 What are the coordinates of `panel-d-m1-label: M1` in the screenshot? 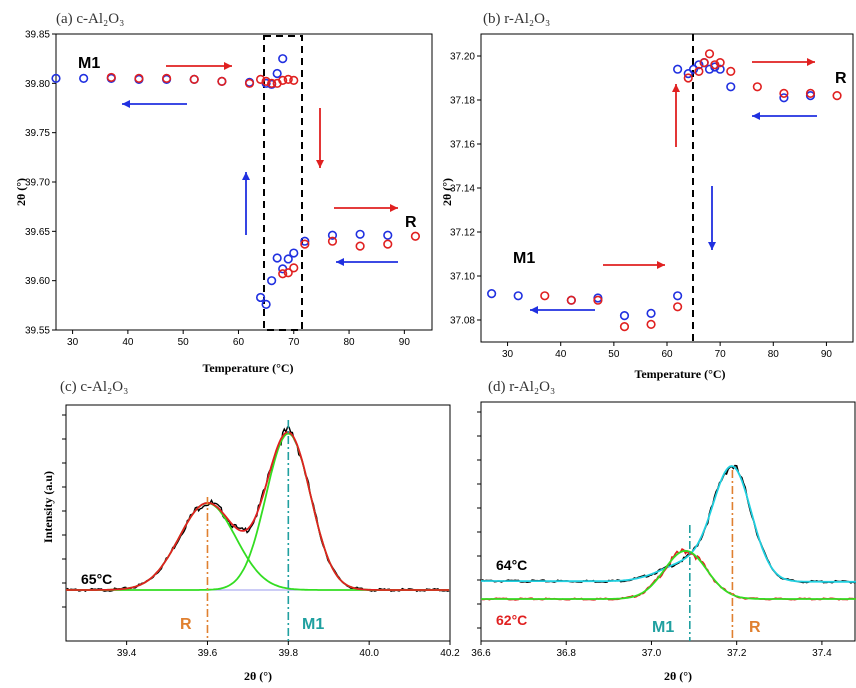 It's located at (663, 627).